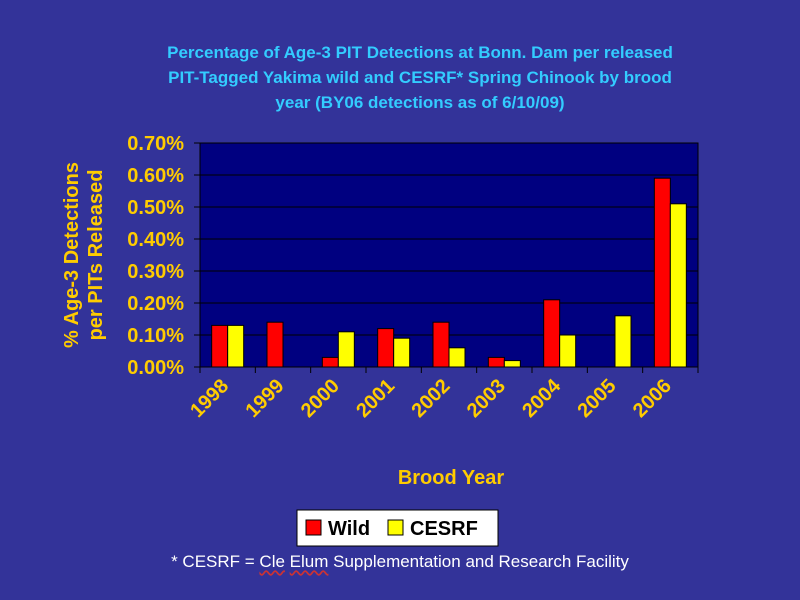  I want to click on x-tick-label: 2005, so click(597, 398).